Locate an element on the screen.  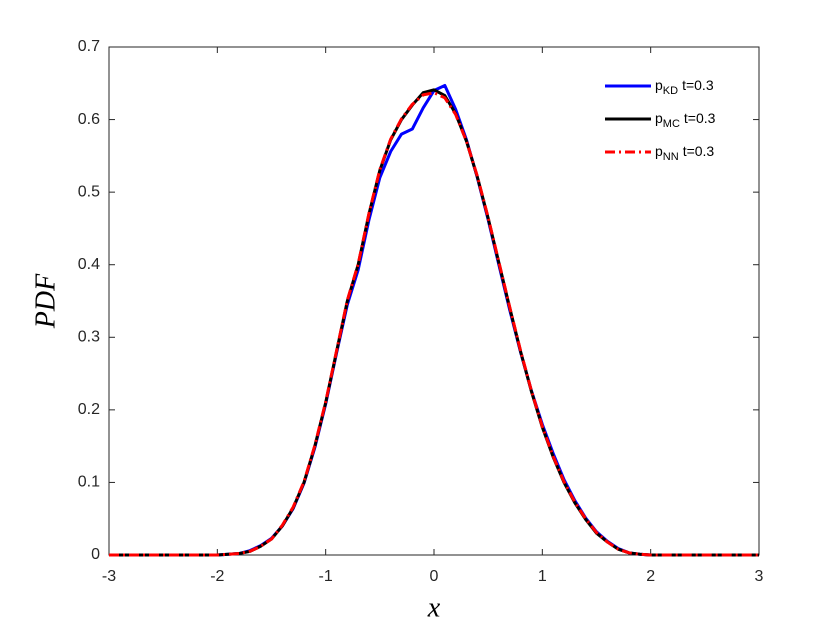
y-tick-label: 0.2 is located at coordinates (89, 409).